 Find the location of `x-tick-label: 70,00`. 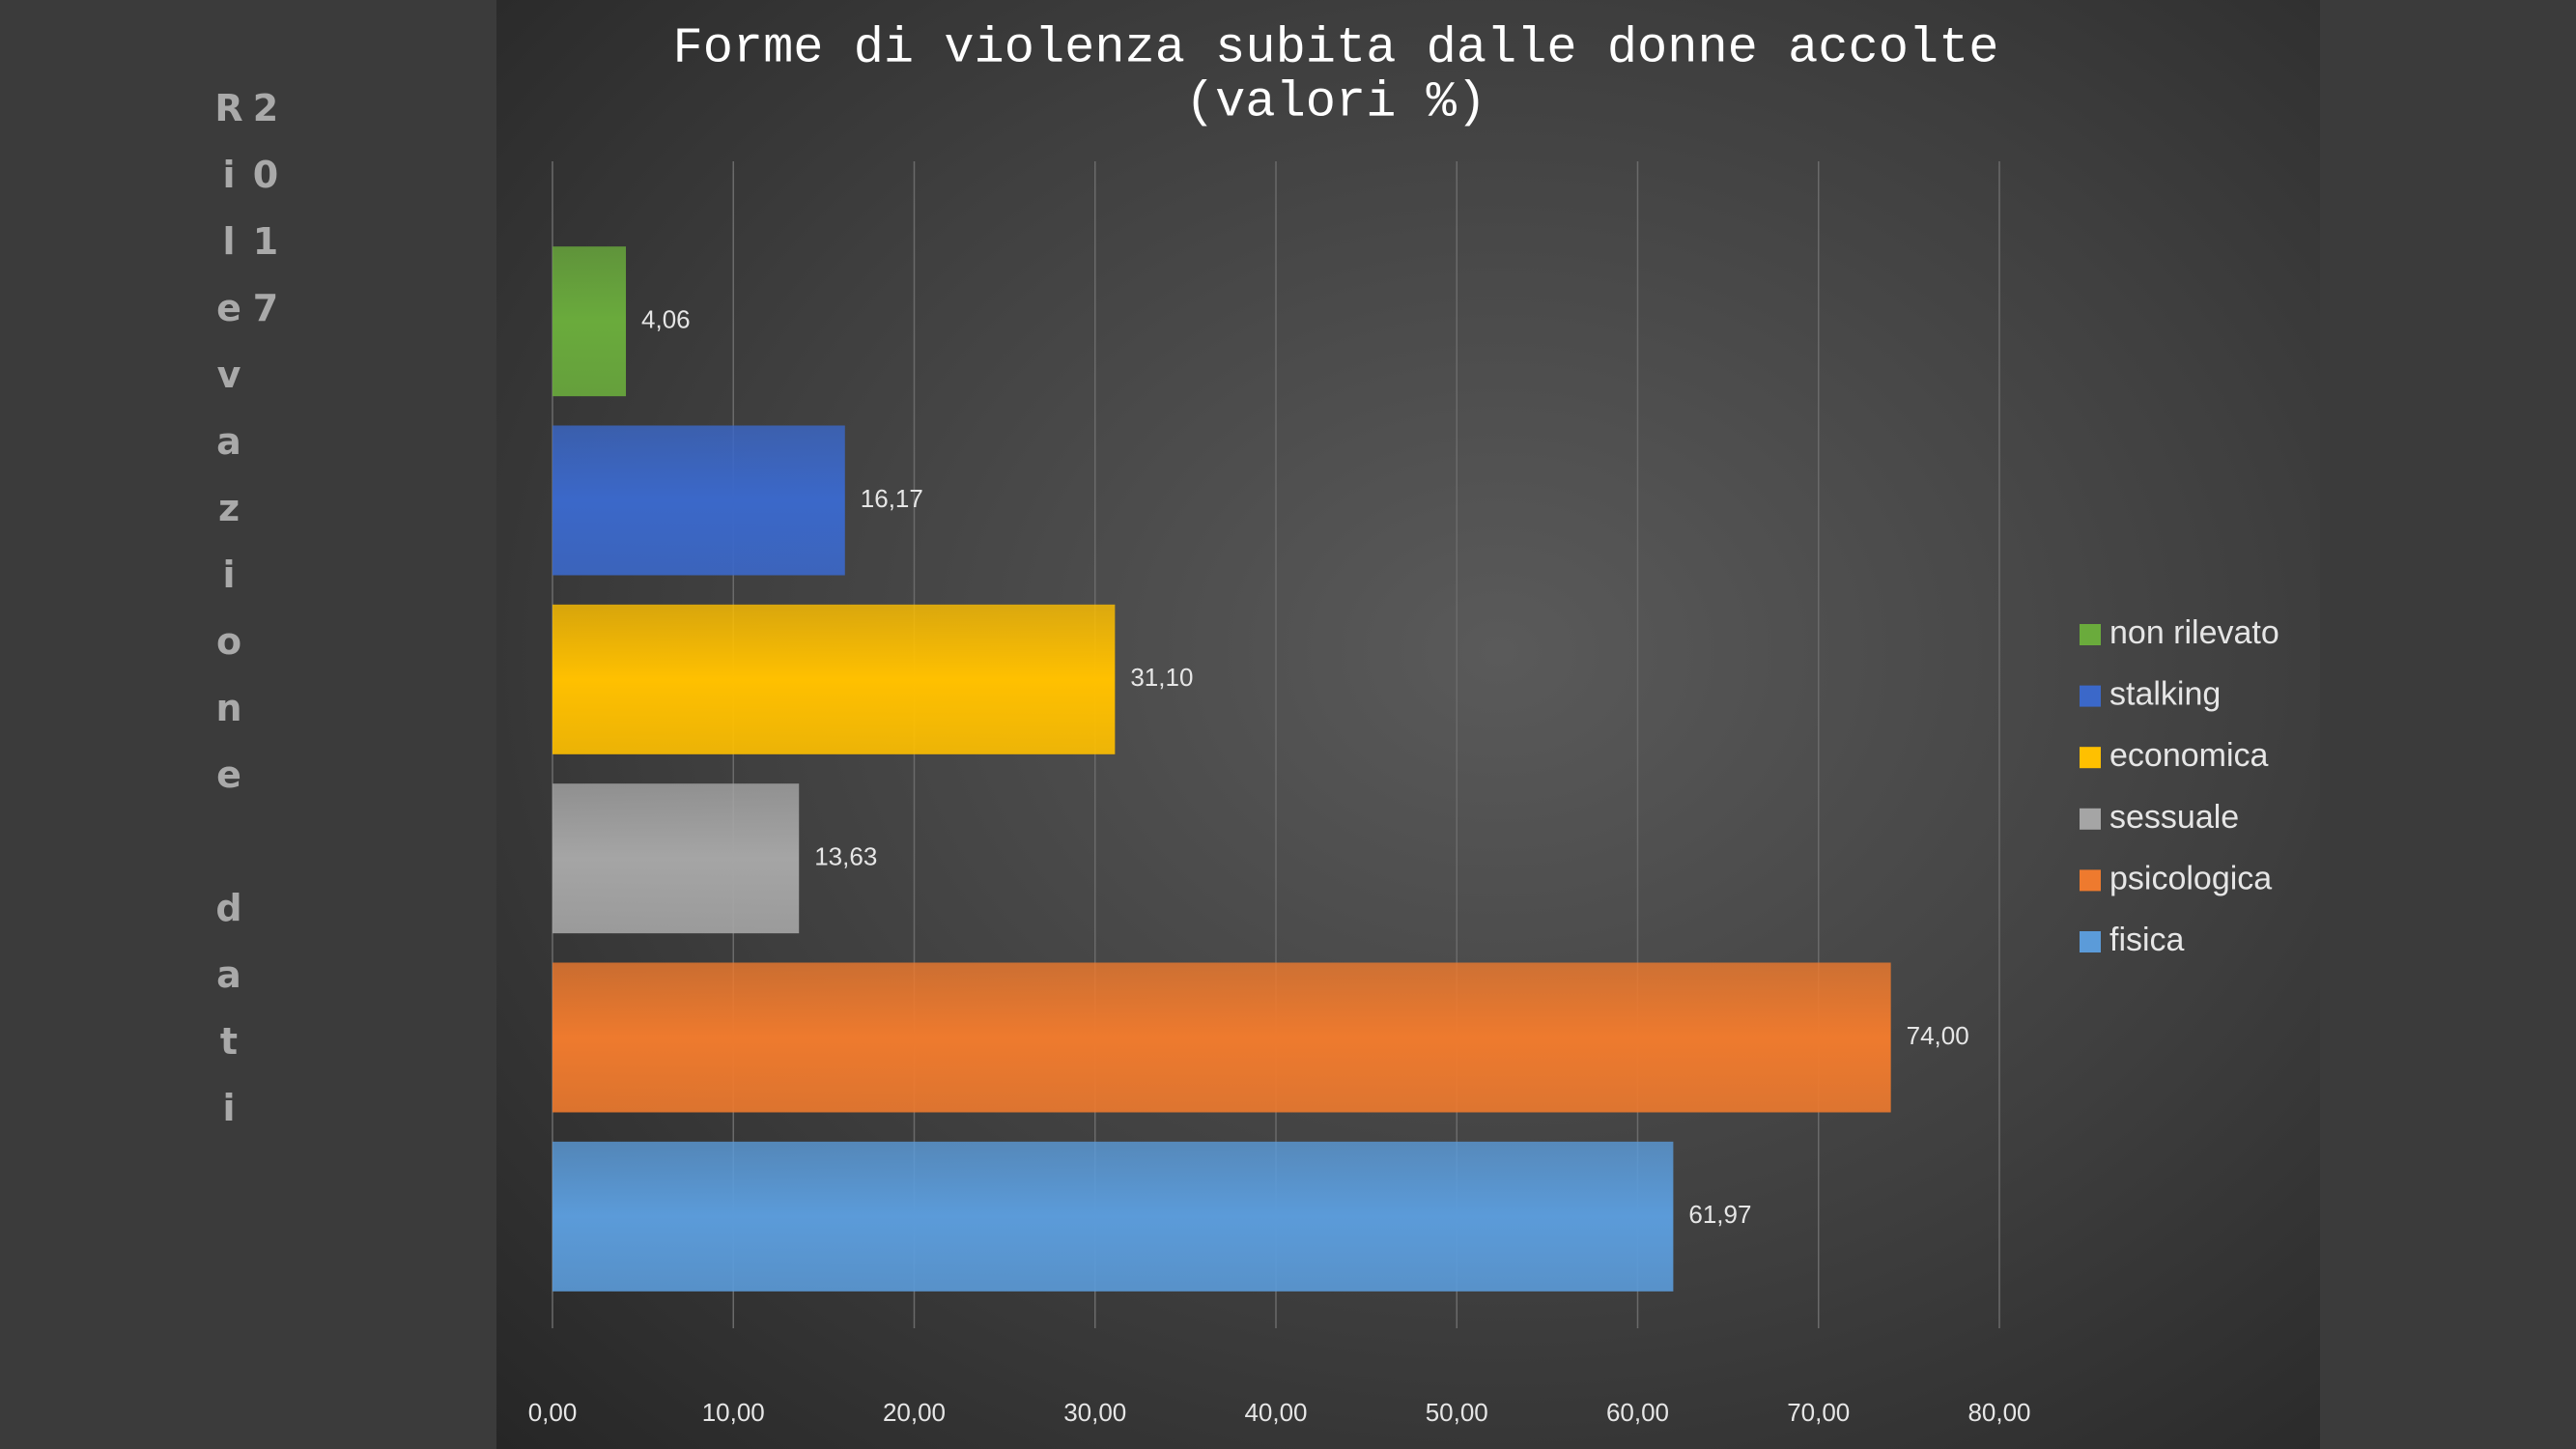

x-tick-label: 70,00 is located at coordinates (1818, 1412).